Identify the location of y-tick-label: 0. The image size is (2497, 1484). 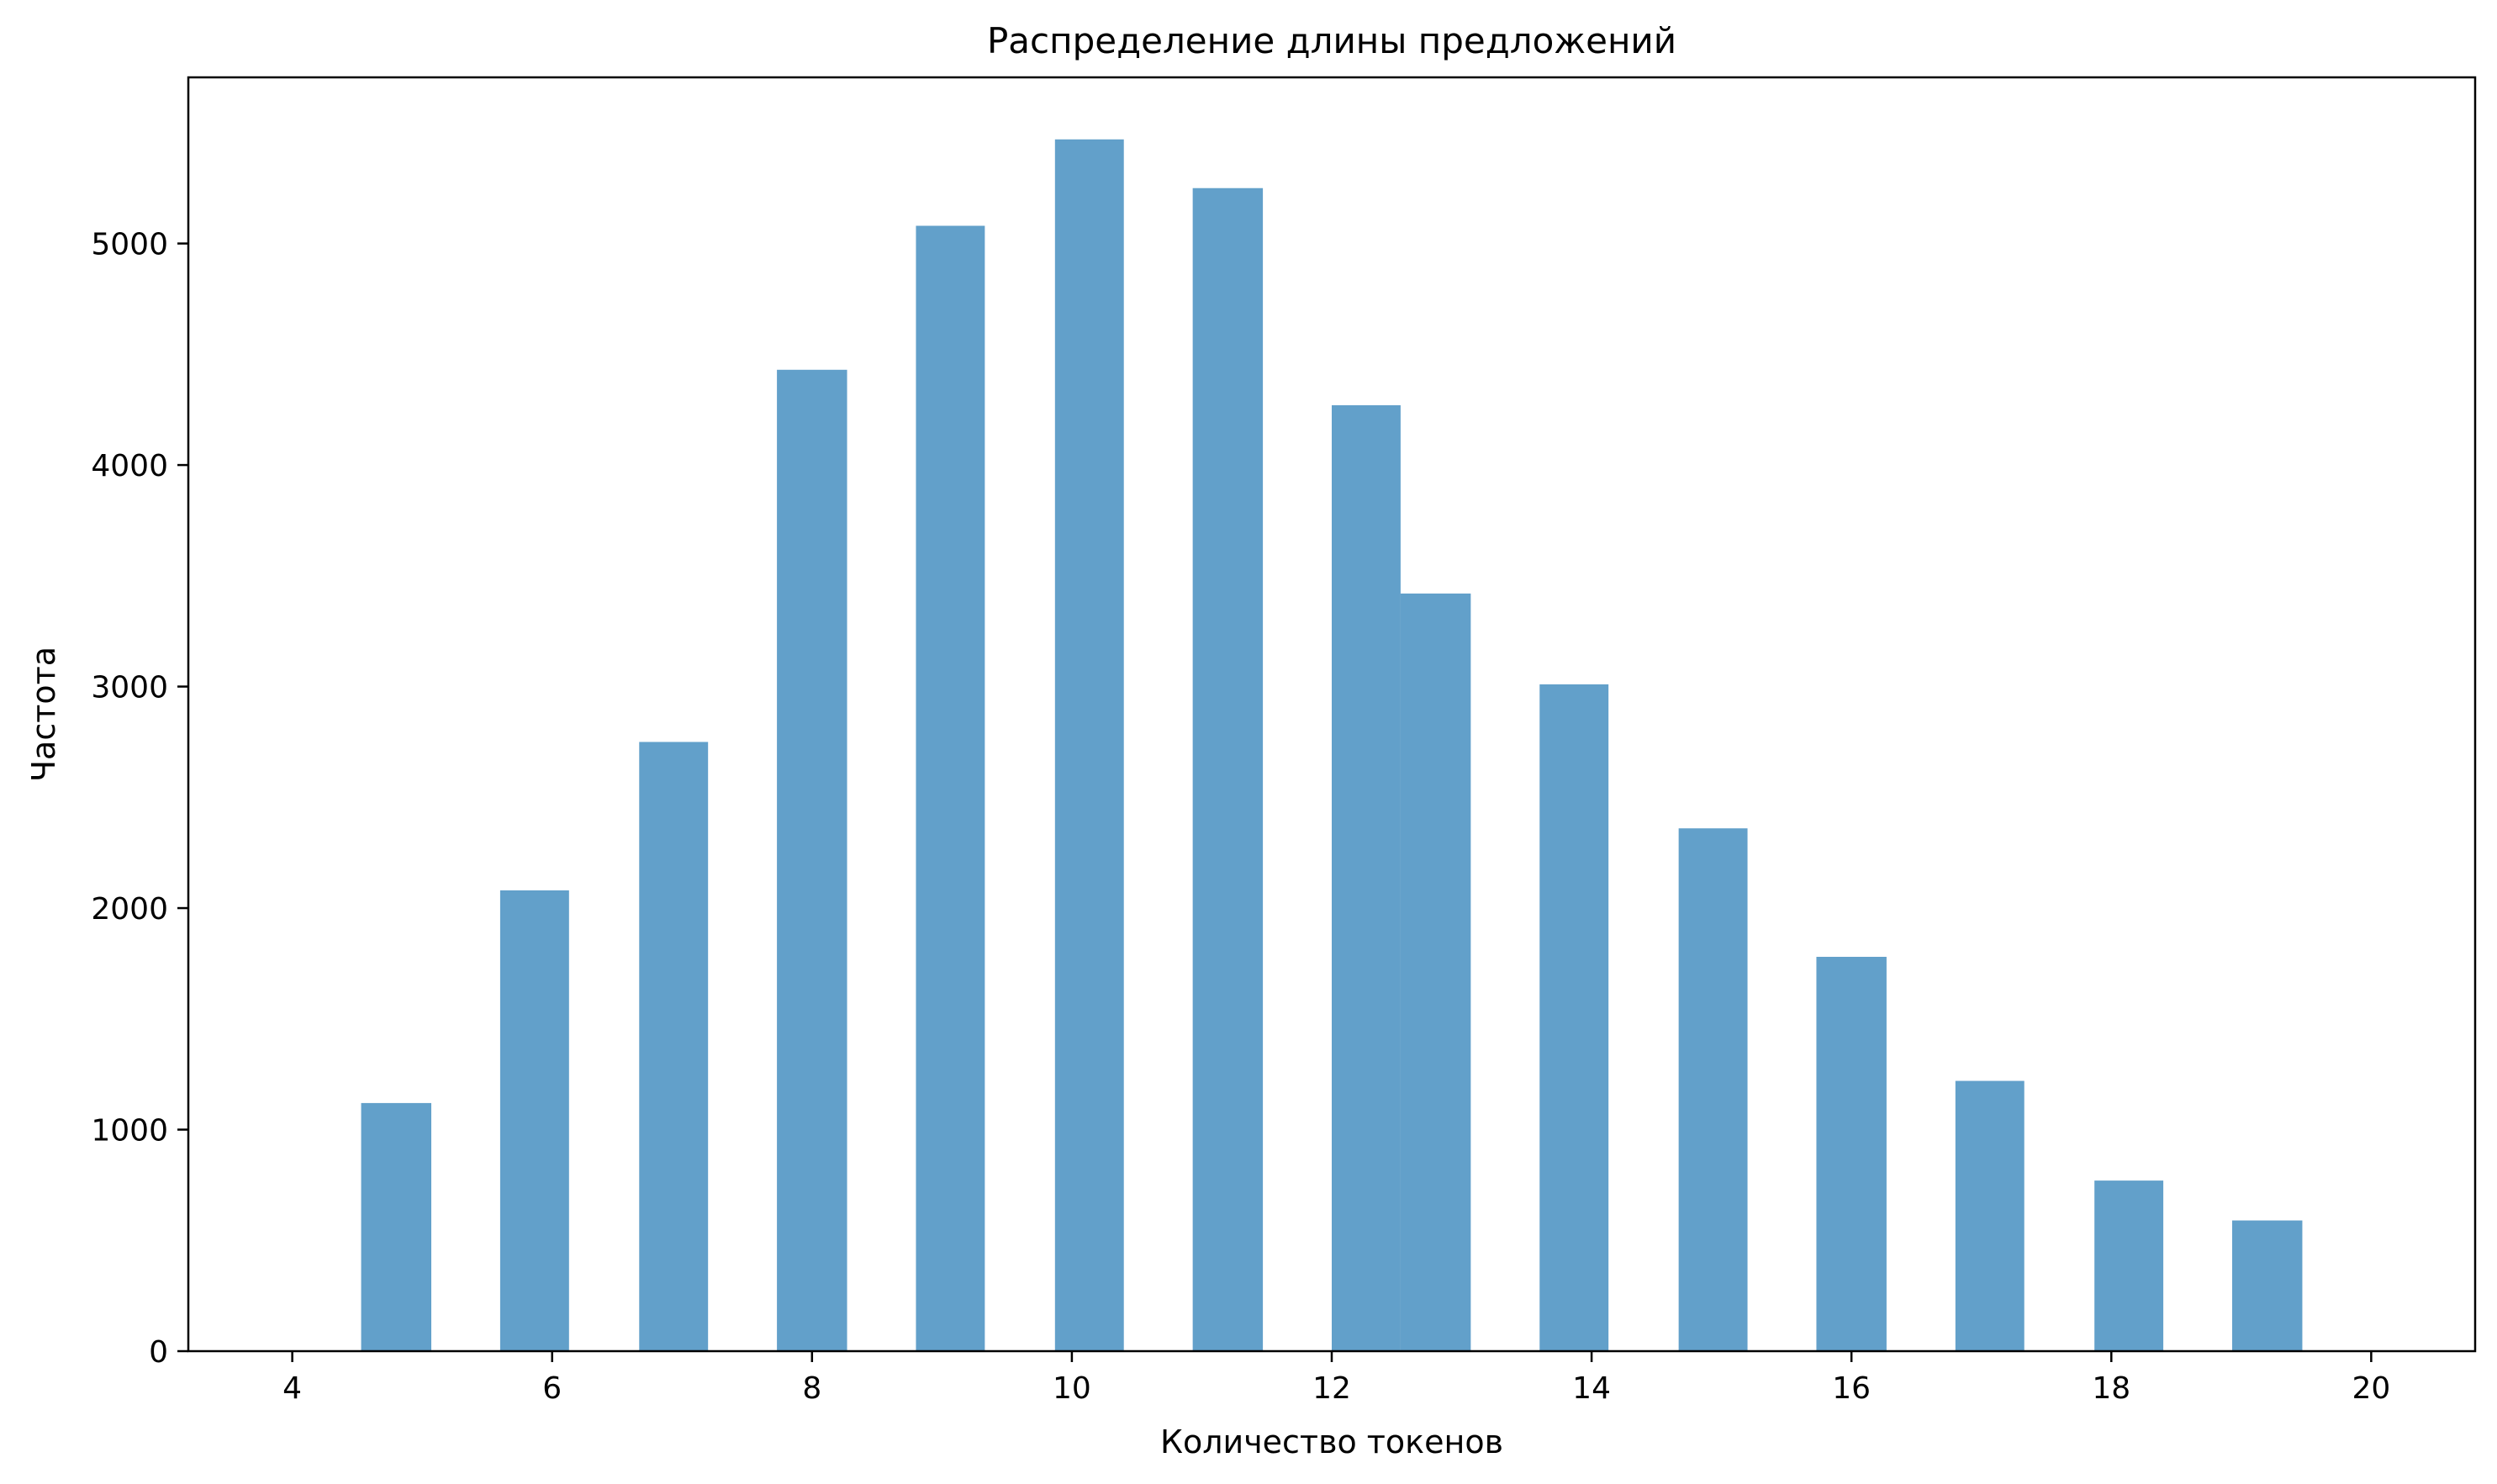
(158, 1352).